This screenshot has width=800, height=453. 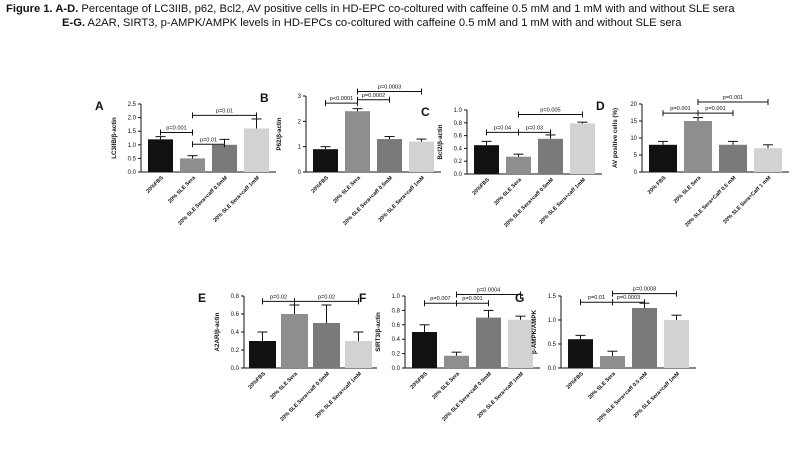 I want to click on panel-a-ytick-label-3: 1.5, so click(x=132, y=132).